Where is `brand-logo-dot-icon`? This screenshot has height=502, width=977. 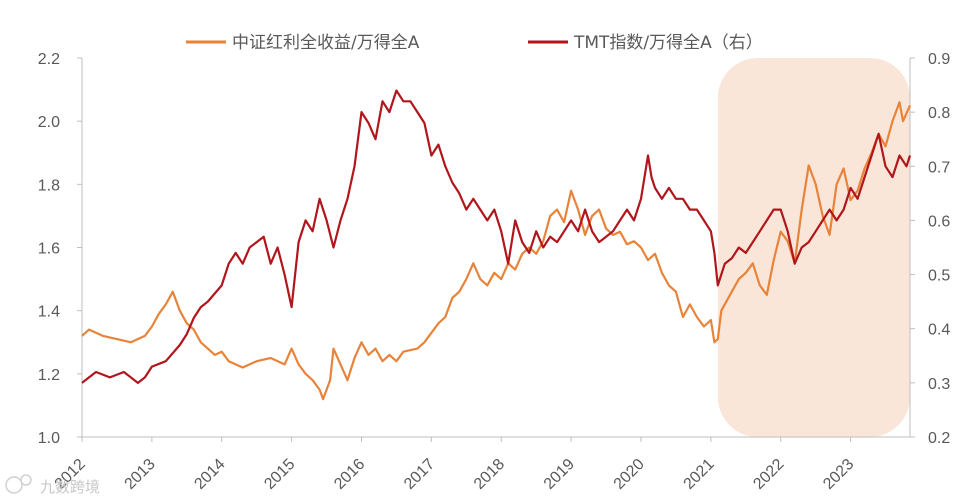
brand-logo-dot-icon is located at coordinates (26, 480).